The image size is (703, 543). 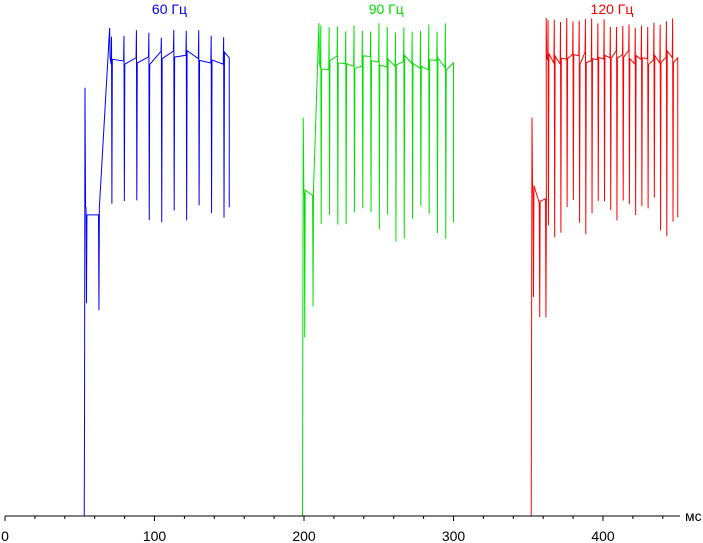 I want to click on x-tick-label: 400, so click(x=603, y=535).